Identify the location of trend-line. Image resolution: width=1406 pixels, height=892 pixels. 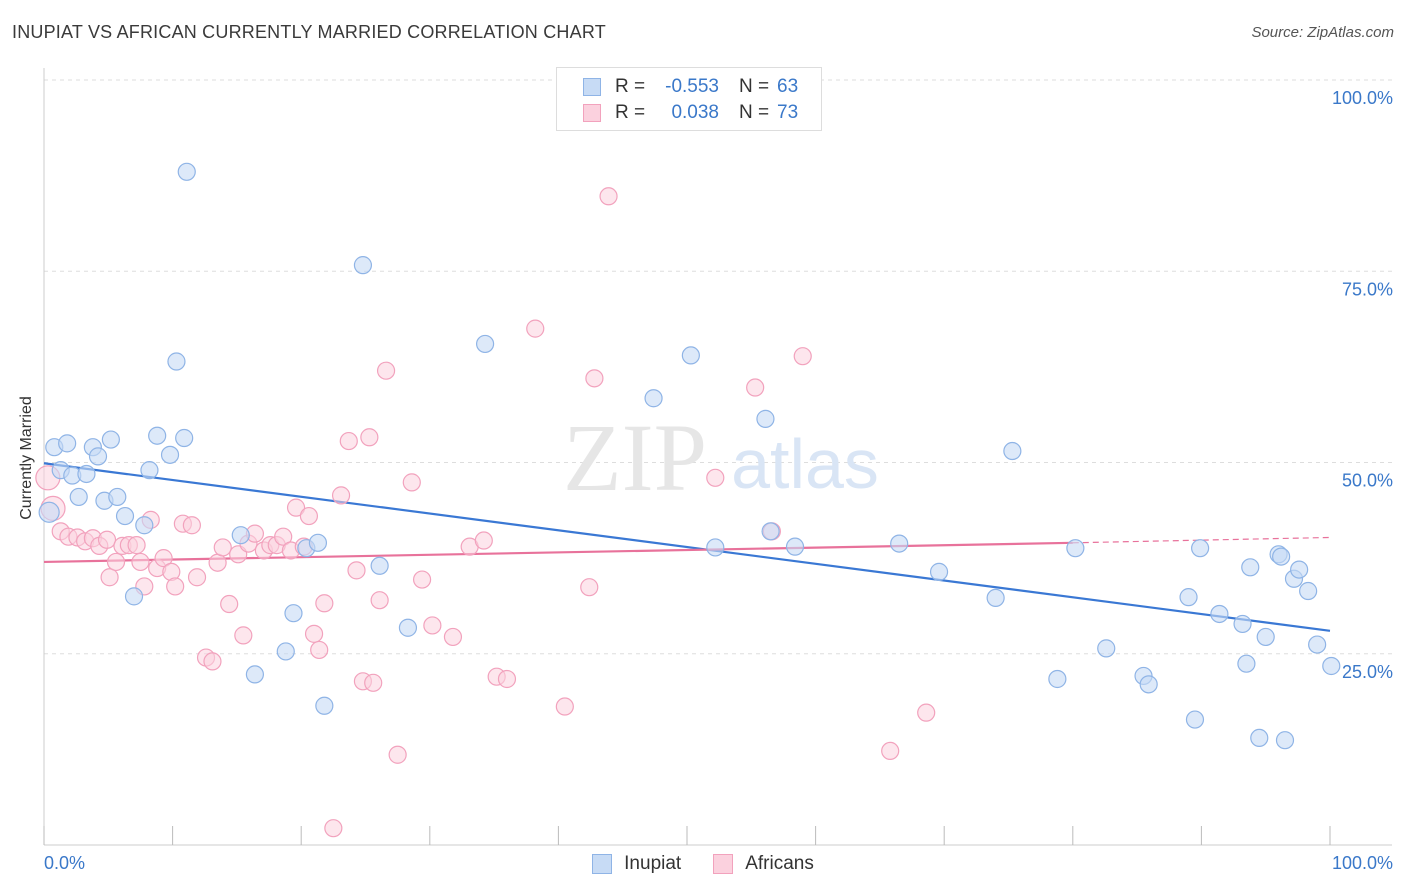
(558, 552).